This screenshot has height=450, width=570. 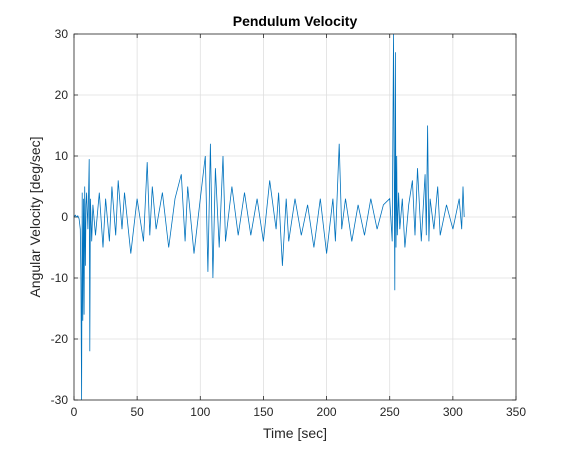 What do you see at coordinates (295, 21) in the screenshot?
I see `chart-title: Pendulum Velocity` at bounding box center [295, 21].